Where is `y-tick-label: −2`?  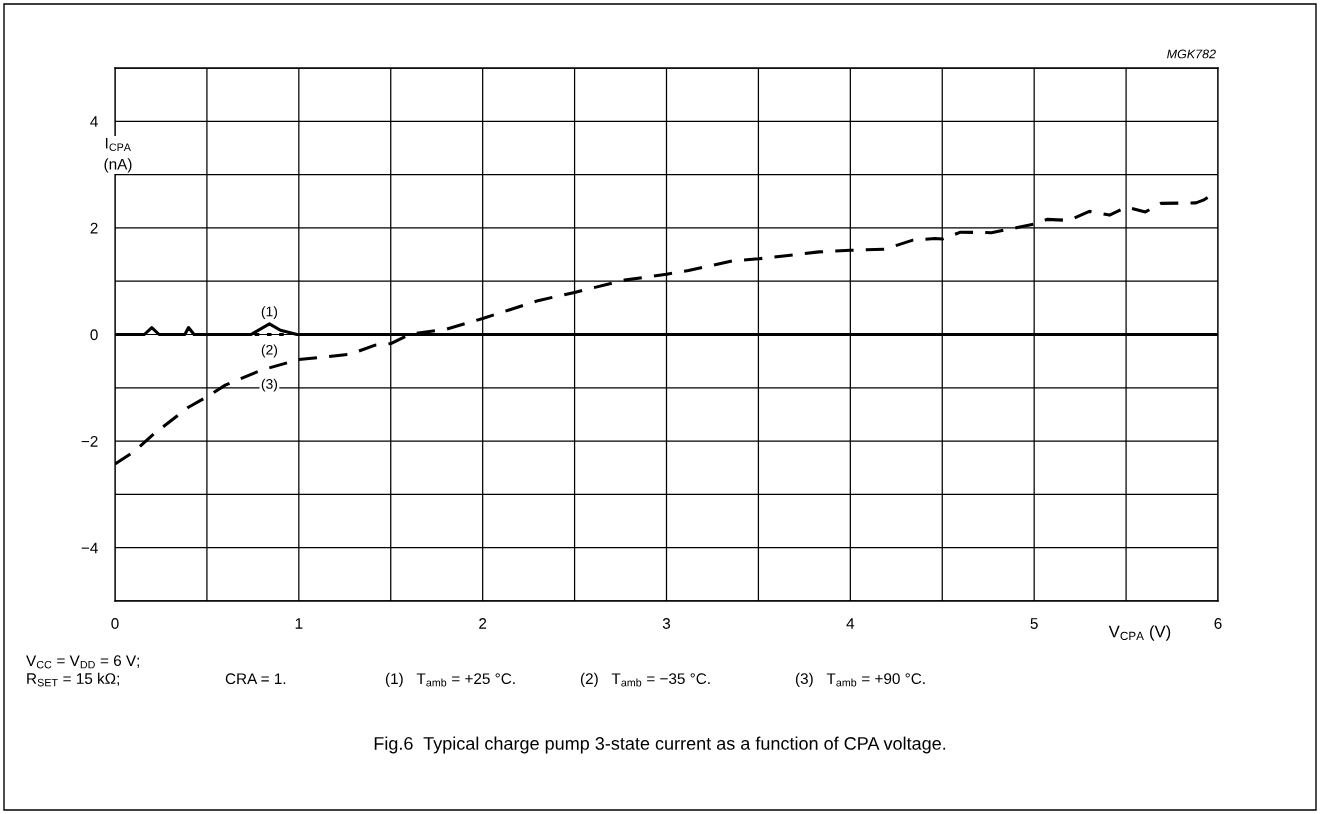
y-tick-label: −2 is located at coordinates (89, 441).